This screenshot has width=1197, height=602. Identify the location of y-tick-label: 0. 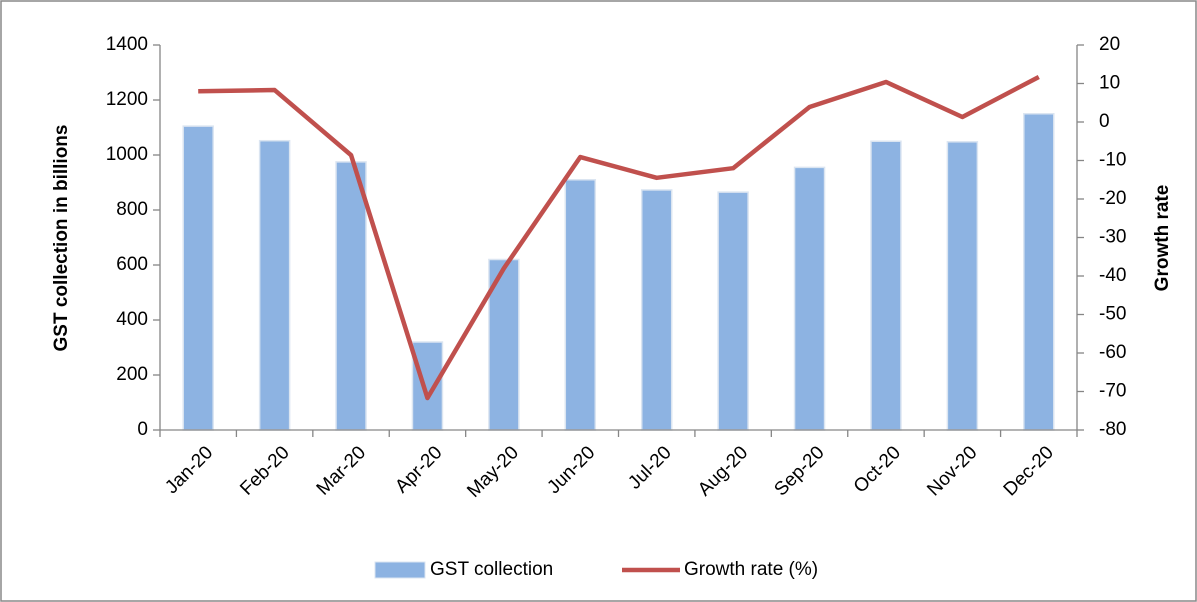
(142, 429).